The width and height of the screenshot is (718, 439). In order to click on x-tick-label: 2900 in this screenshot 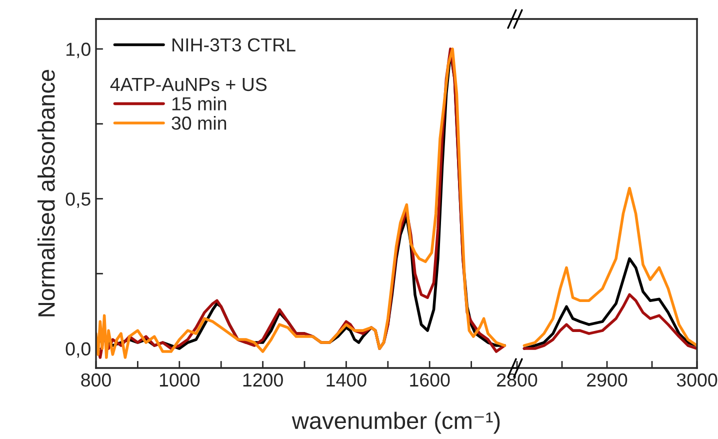, I will do `click(607, 380)`.